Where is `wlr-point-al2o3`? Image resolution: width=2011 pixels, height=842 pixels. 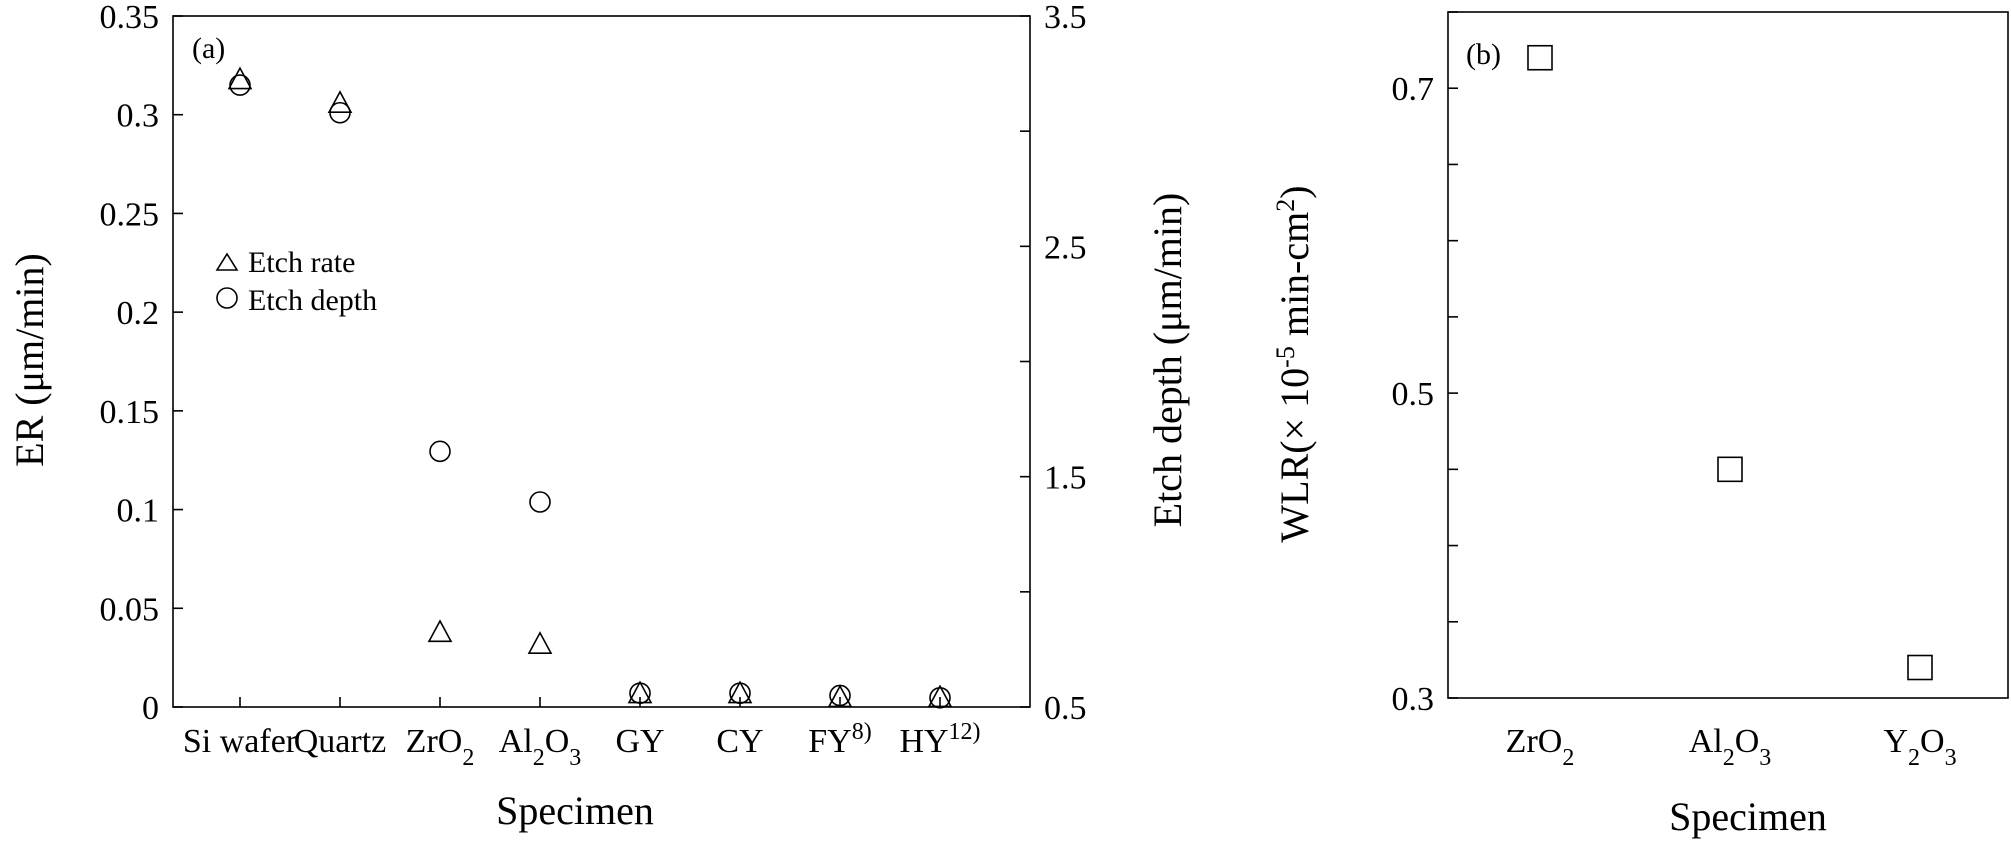
wlr-point-al2o3 is located at coordinates (1730, 469).